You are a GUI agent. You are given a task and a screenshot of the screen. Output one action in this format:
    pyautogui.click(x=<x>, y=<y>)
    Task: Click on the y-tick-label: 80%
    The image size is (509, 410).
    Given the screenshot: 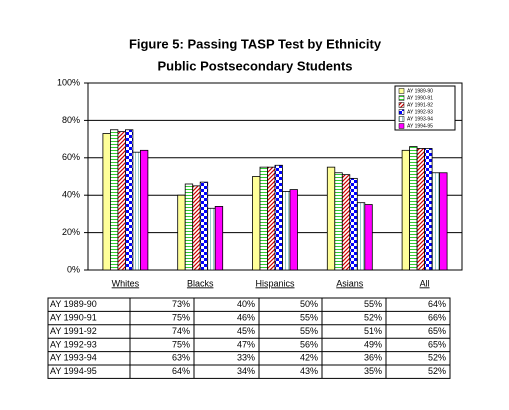 What is the action you would take?
    pyautogui.click(x=71, y=120)
    